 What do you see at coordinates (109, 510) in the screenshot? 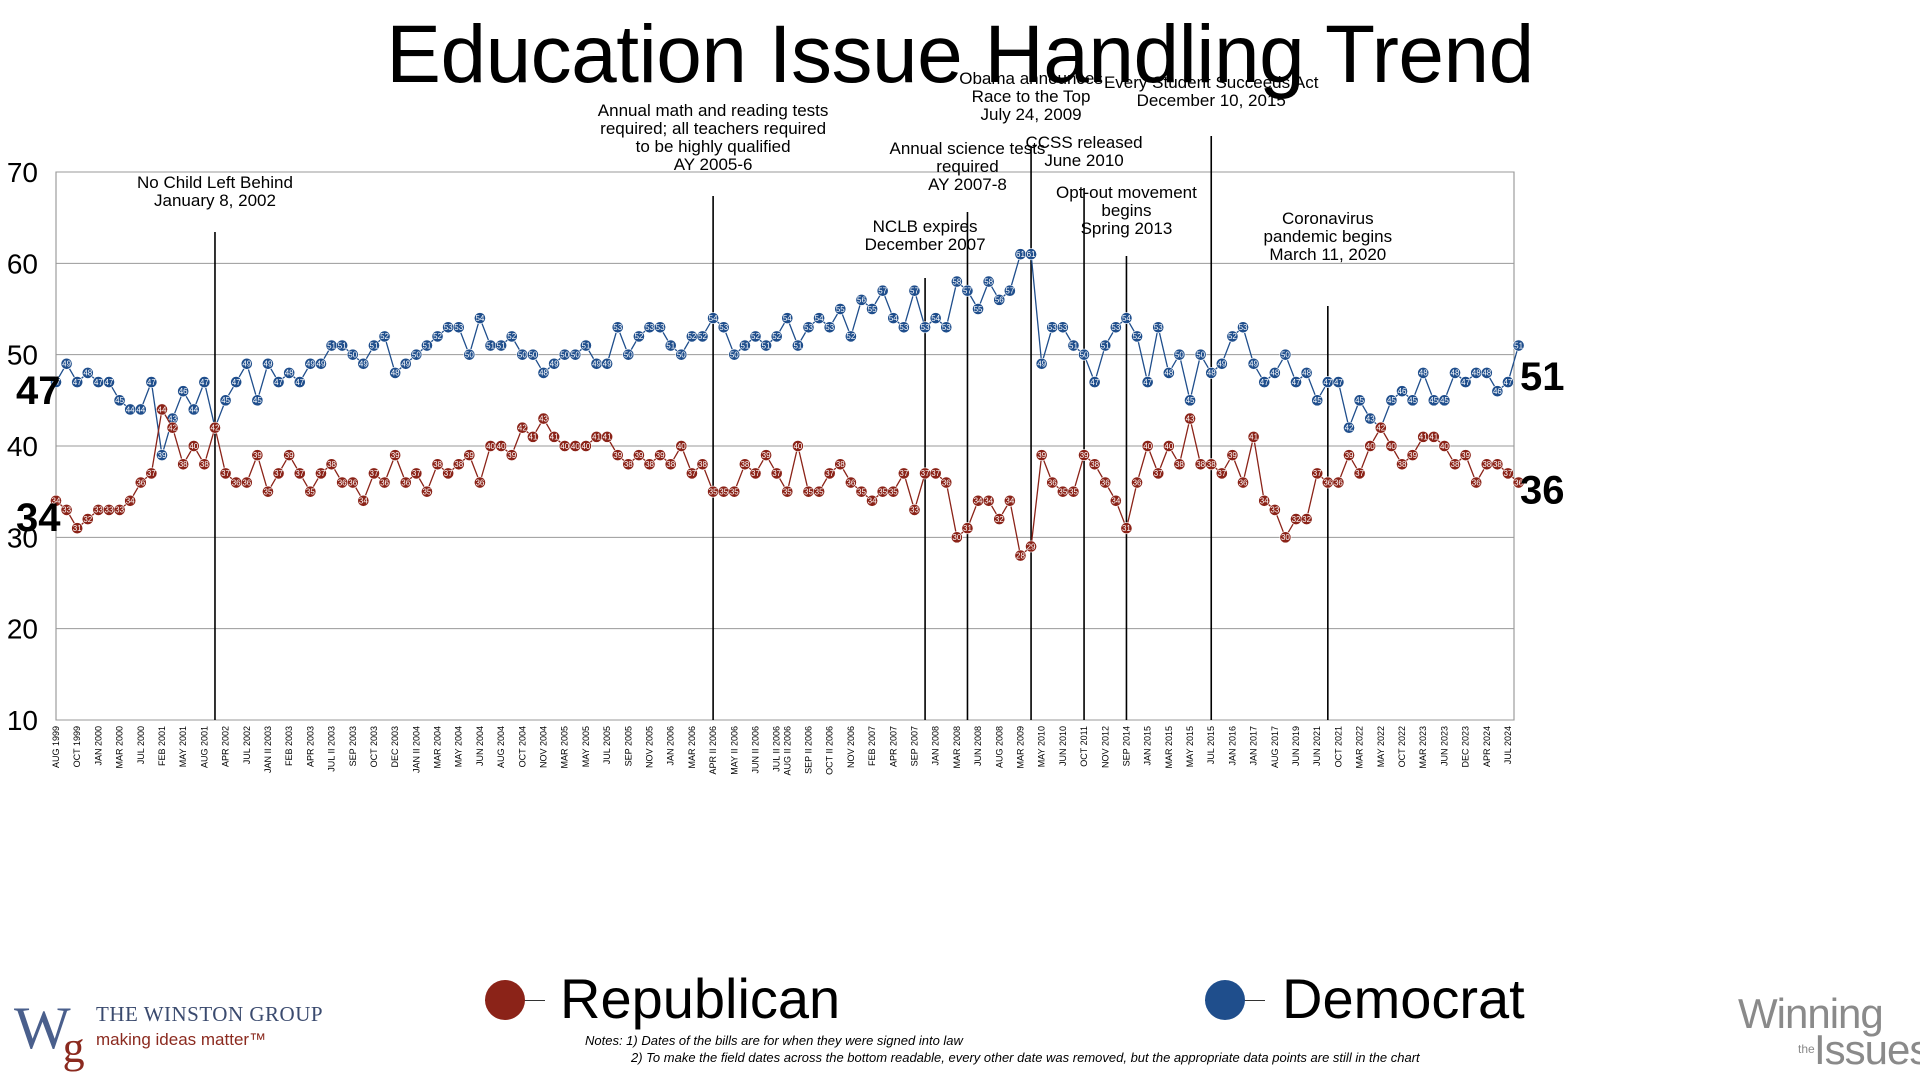
I see `republican-point-label: 33` at bounding box center [109, 510].